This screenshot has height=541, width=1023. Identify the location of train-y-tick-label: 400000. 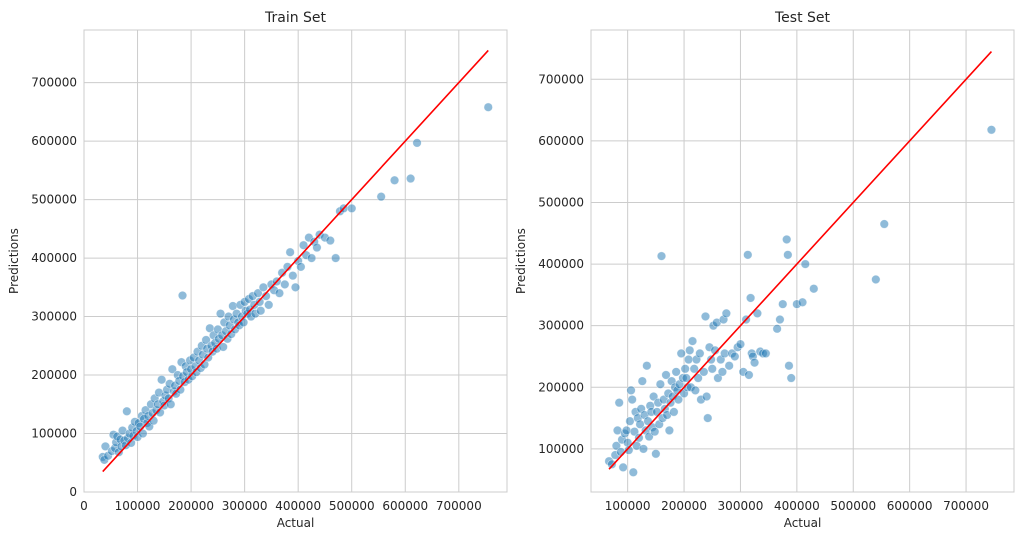
(54, 258).